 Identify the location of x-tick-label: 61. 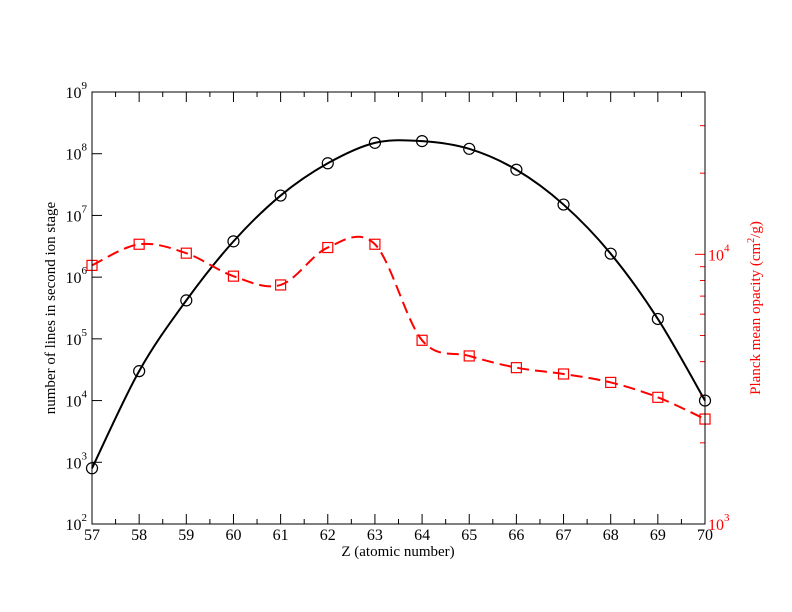
(281, 535).